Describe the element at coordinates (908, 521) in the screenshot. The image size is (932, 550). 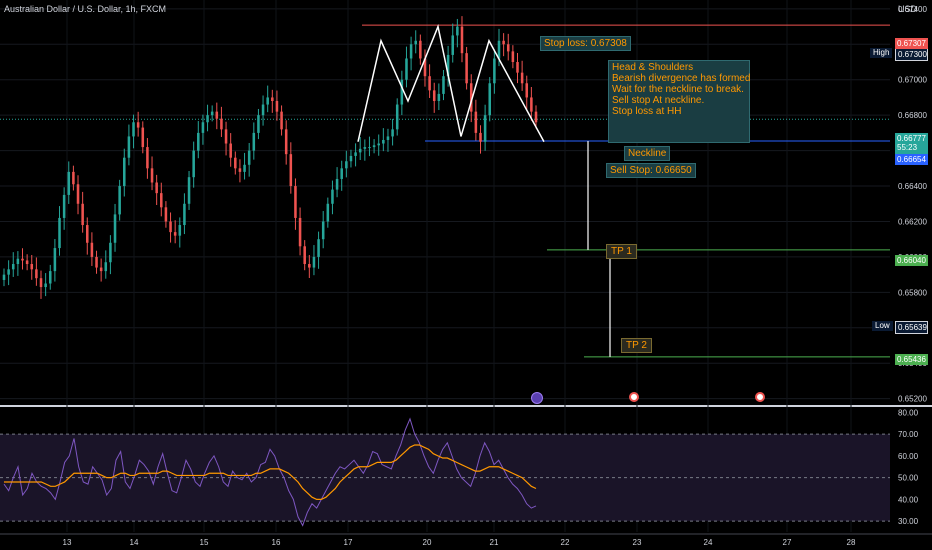
I see `rsi-tick-label: 30.00` at that location.